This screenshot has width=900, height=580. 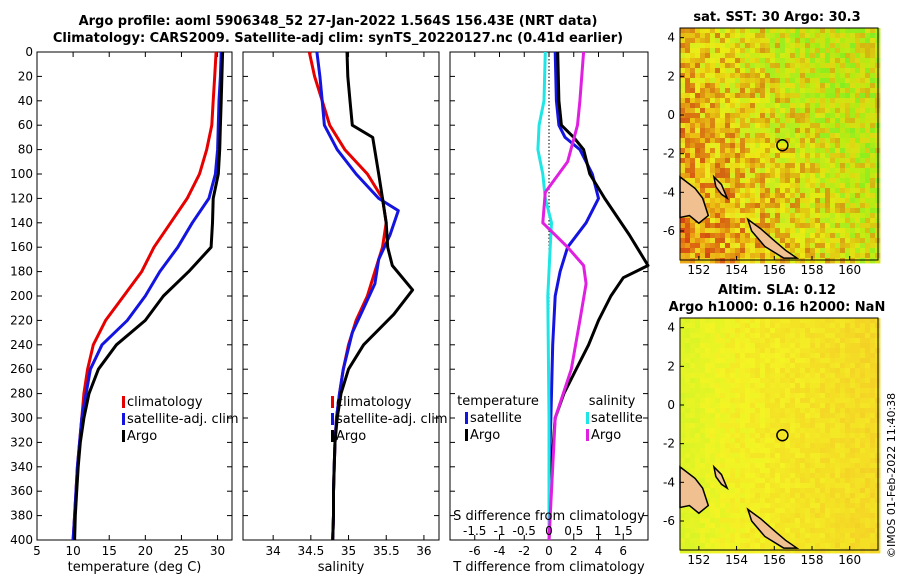 What do you see at coordinates (72, 551) in the screenshot?
I see `temperature-x-tick-label: 10` at bounding box center [72, 551].